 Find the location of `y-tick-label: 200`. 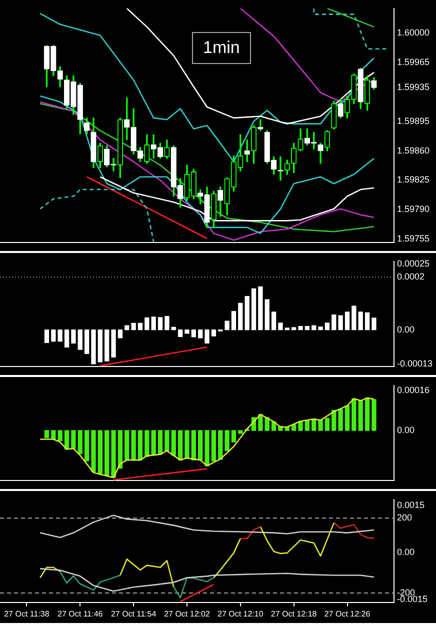

y-tick-label: 200 is located at coordinates (404, 517).